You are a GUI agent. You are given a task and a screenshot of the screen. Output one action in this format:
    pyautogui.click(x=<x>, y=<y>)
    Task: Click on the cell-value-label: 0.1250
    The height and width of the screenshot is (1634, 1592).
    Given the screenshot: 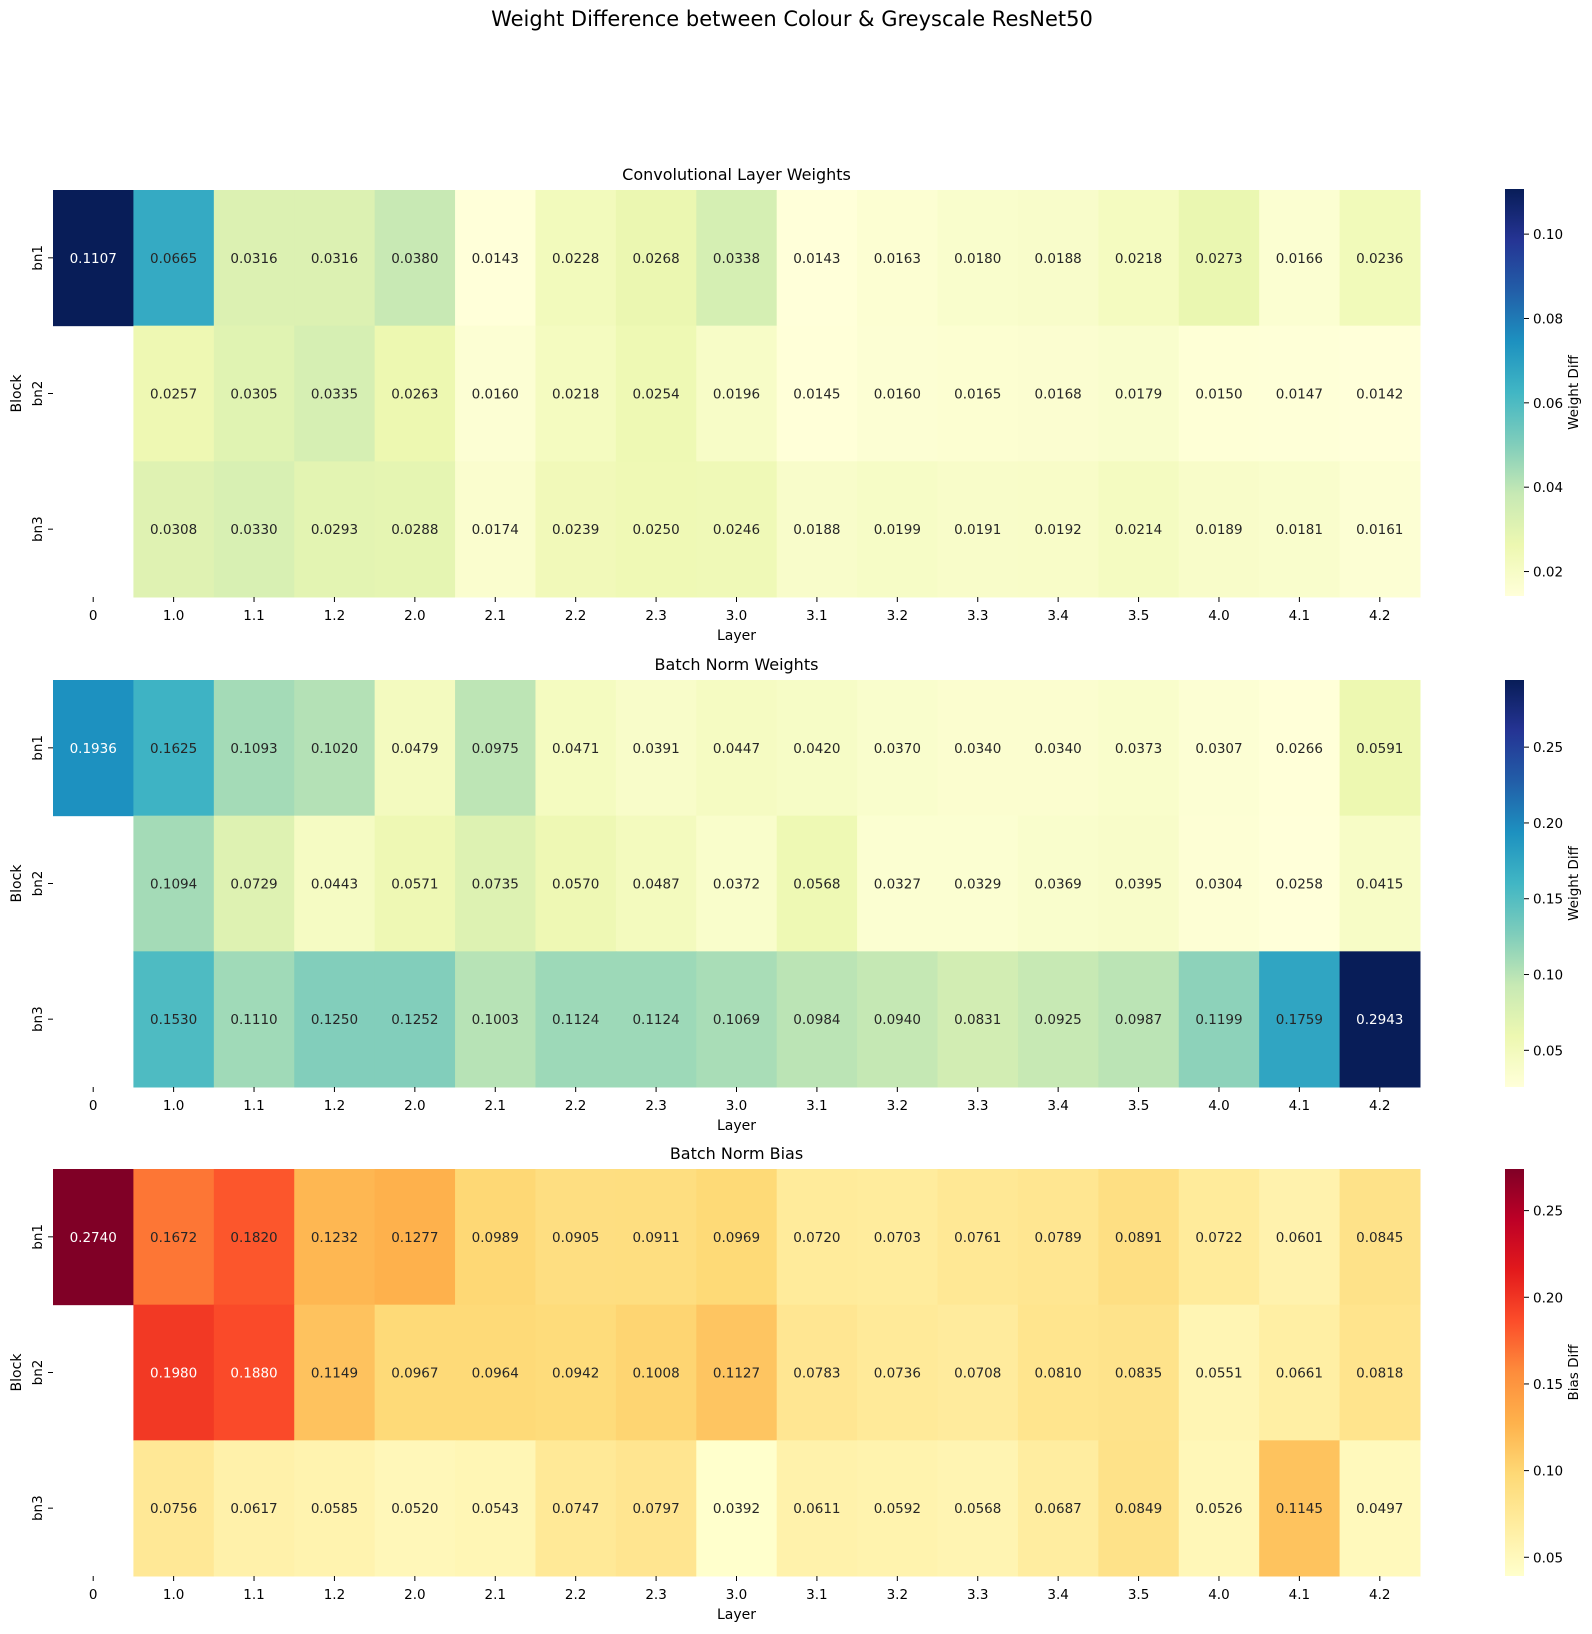 What is the action you would take?
    pyautogui.click(x=334, y=1020)
    